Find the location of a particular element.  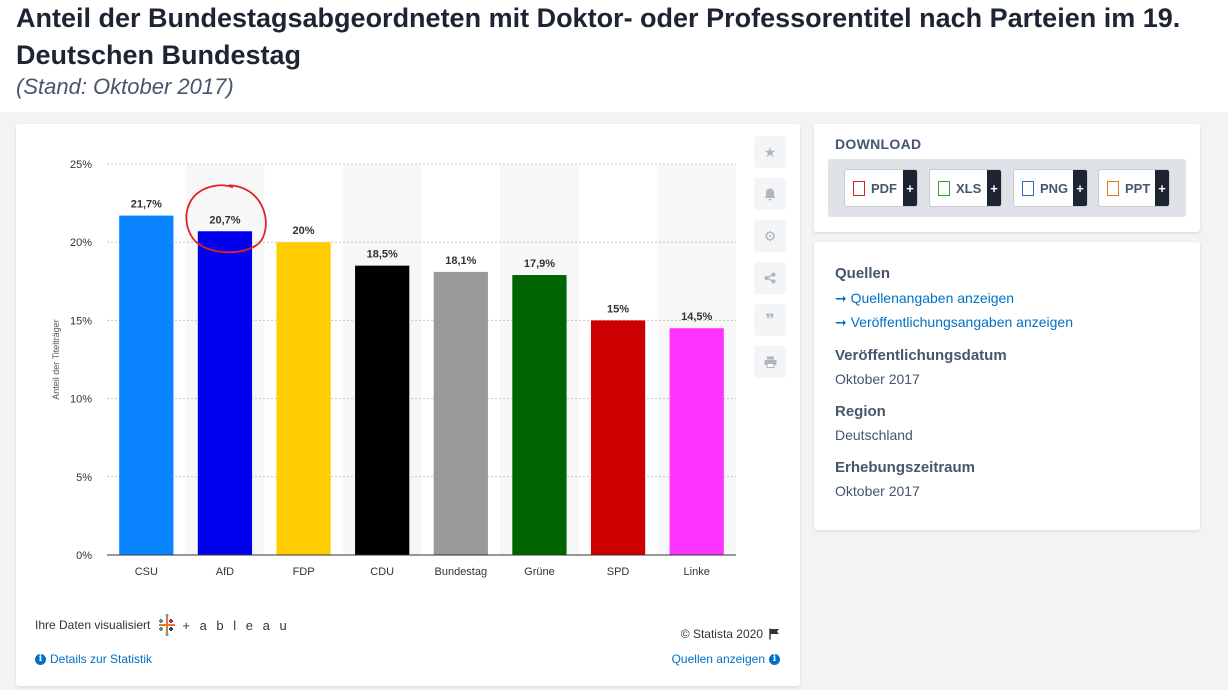

download-ppt-button: PPT + is located at coordinates (1134, 188).